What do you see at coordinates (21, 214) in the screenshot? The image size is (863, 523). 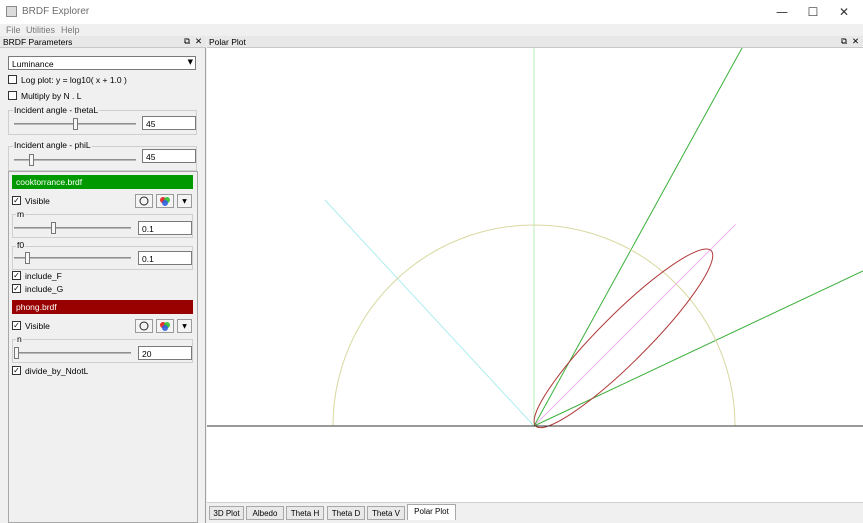 I see `cook-m-label: m` at bounding box center [21, 214].